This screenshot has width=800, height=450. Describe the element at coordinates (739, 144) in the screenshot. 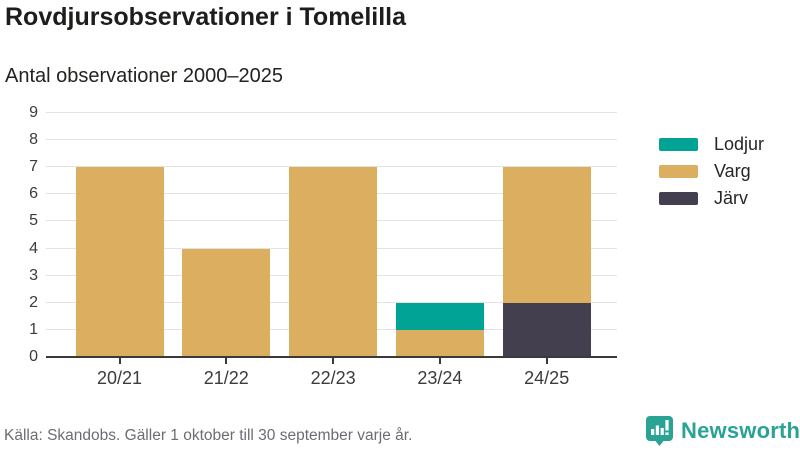

I see `legend-label: Lodjur` at that location.